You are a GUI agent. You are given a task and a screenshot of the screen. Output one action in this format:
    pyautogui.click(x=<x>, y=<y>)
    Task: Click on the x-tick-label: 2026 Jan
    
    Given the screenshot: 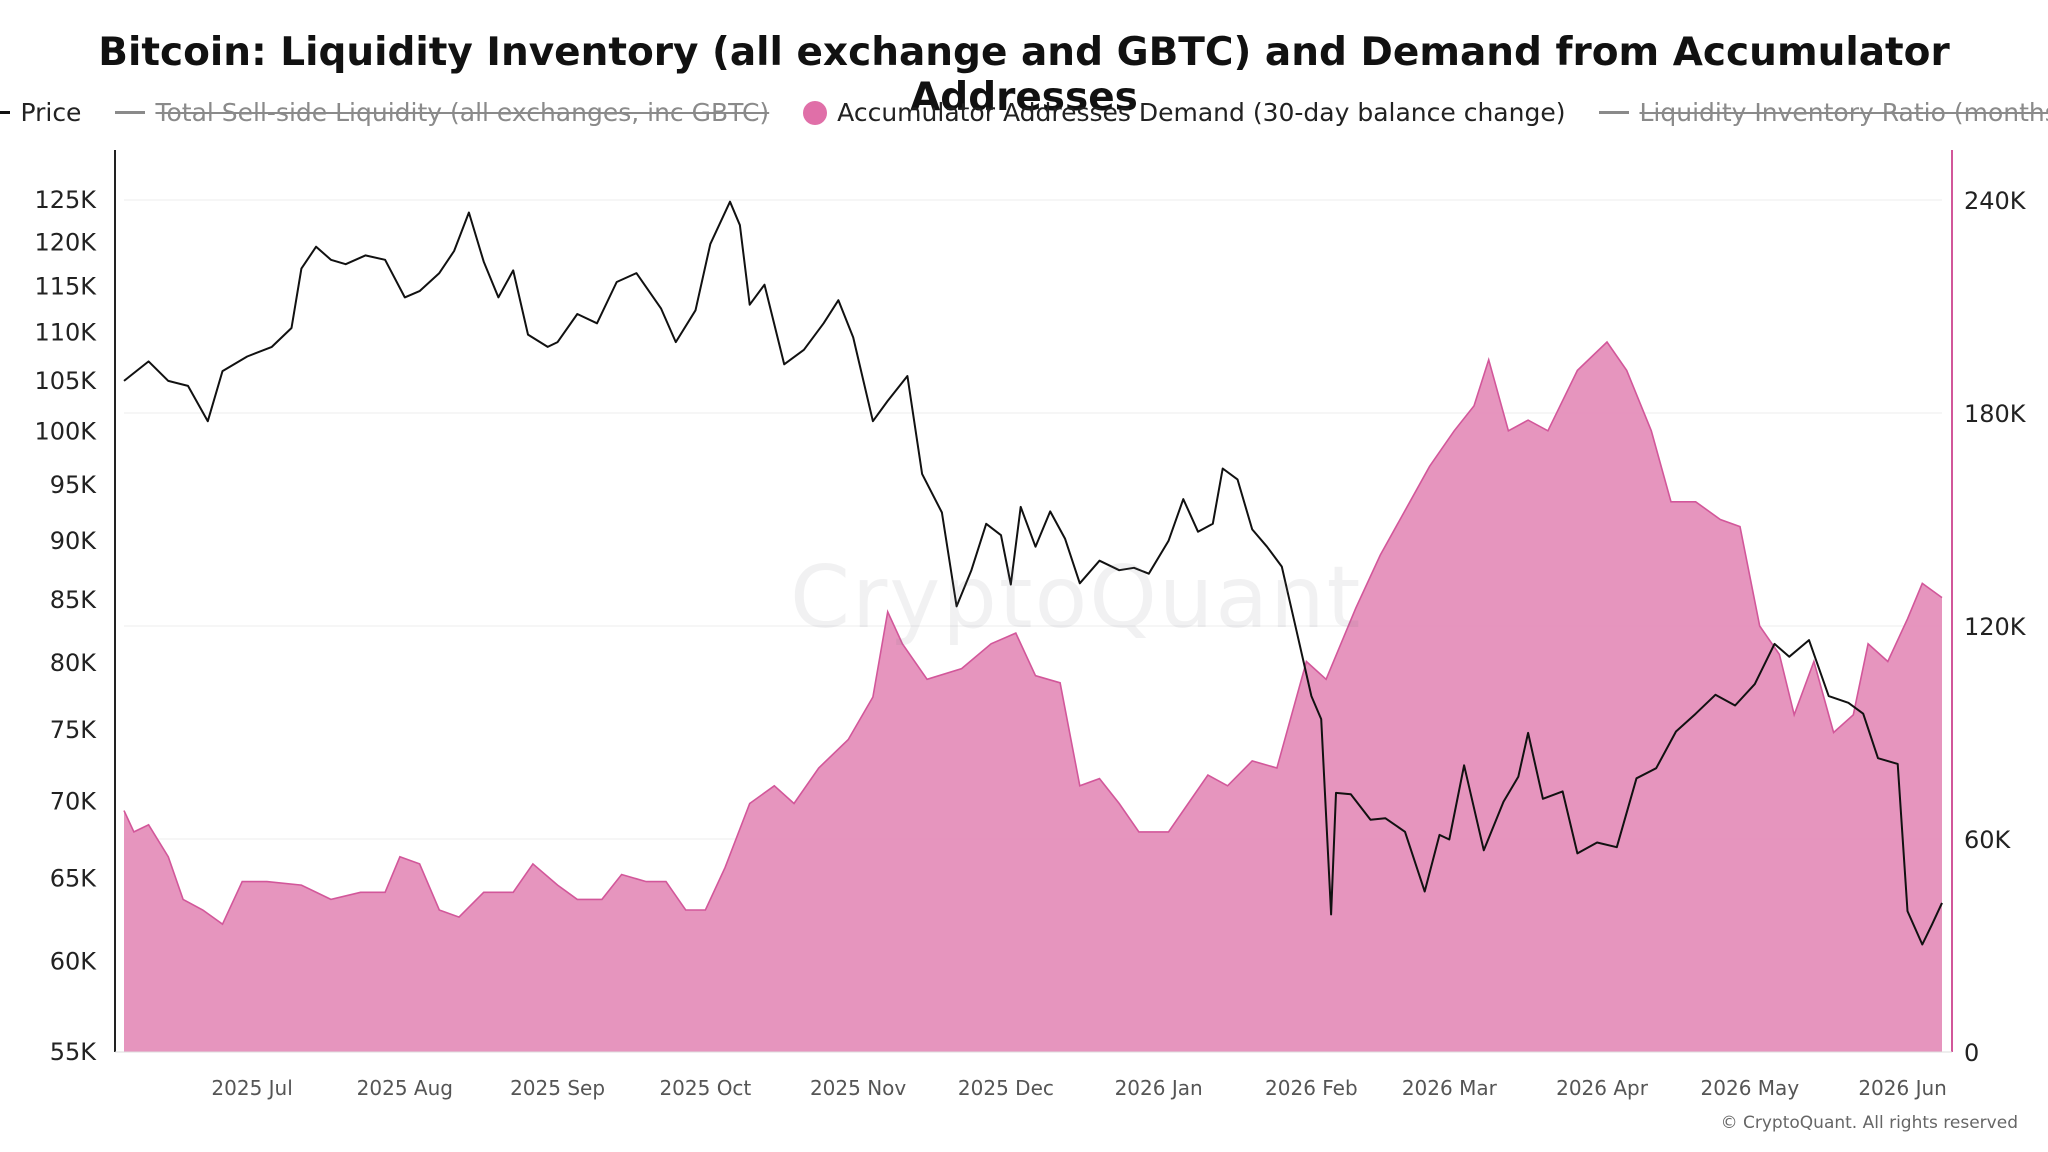 What is the action you would take?
    pyautogui.click(x=1159, y=1088)
    